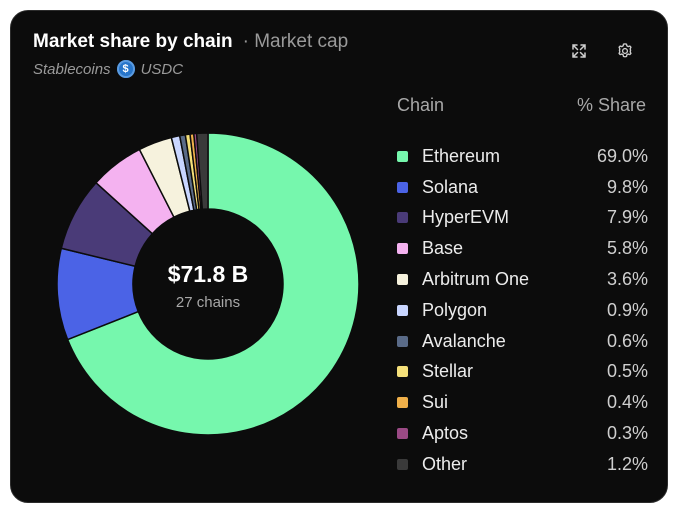  What do you see at coordinates (464, 340) in the screenshot?
I see `legend-label: Avalanche` at bounding box center [464, 340].